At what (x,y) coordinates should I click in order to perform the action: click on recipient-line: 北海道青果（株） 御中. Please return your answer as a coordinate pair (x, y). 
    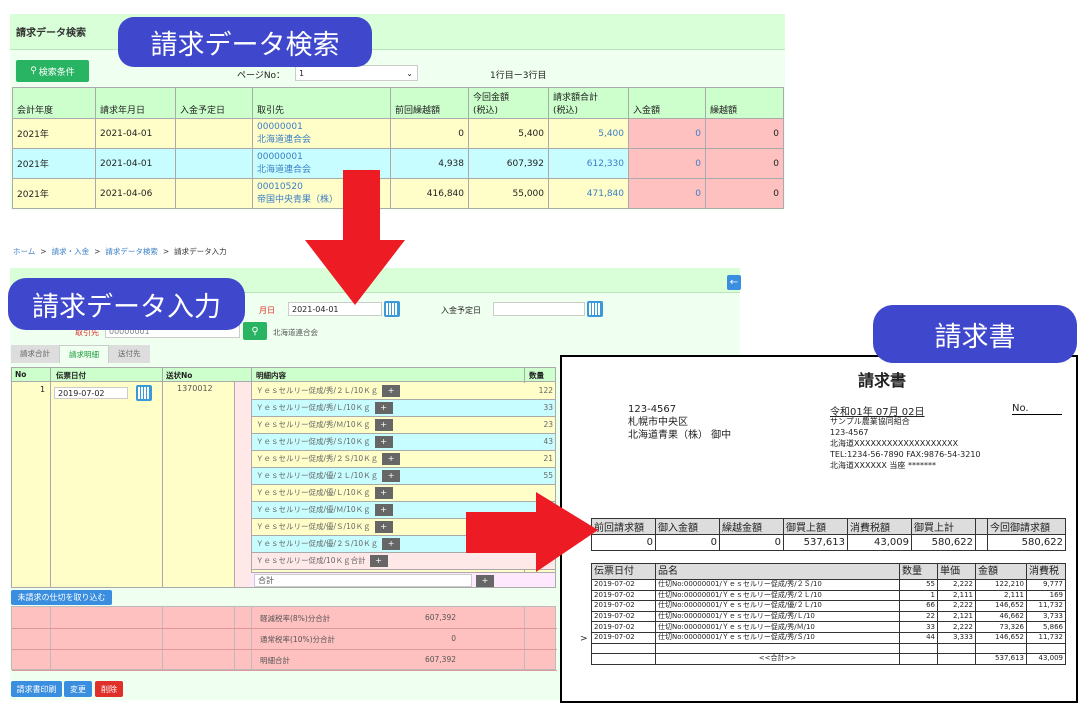
    Looking at the image, I should click on (680, 435).